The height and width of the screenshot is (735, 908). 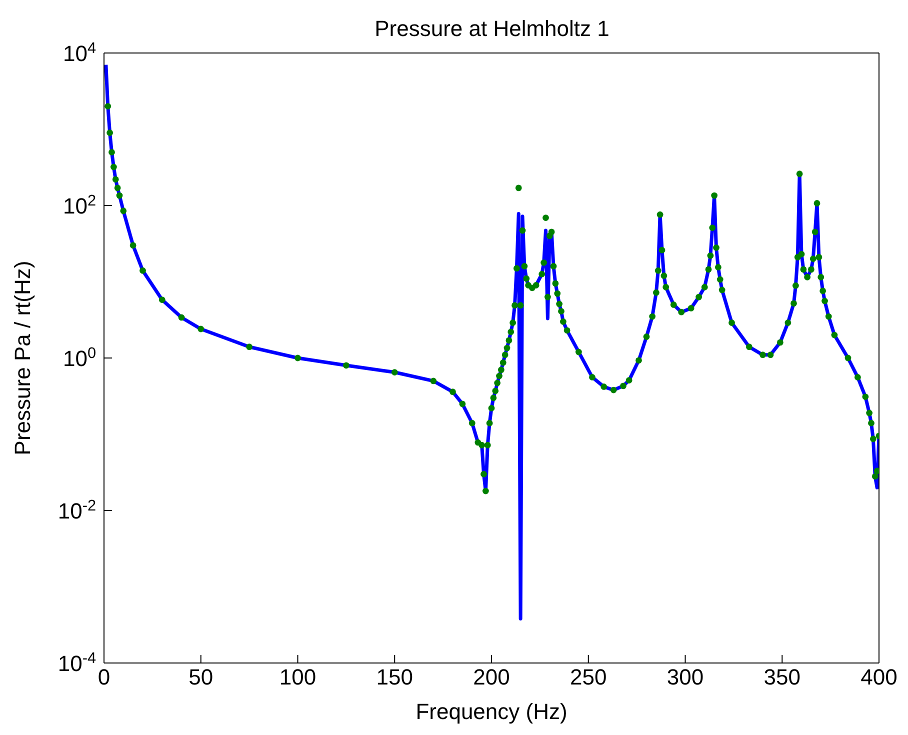 What do you see at coordinates (492, 711) in the screenshot?
I see `x-axis-title: Frequency (Hz)` at bounding box center [492, 711].